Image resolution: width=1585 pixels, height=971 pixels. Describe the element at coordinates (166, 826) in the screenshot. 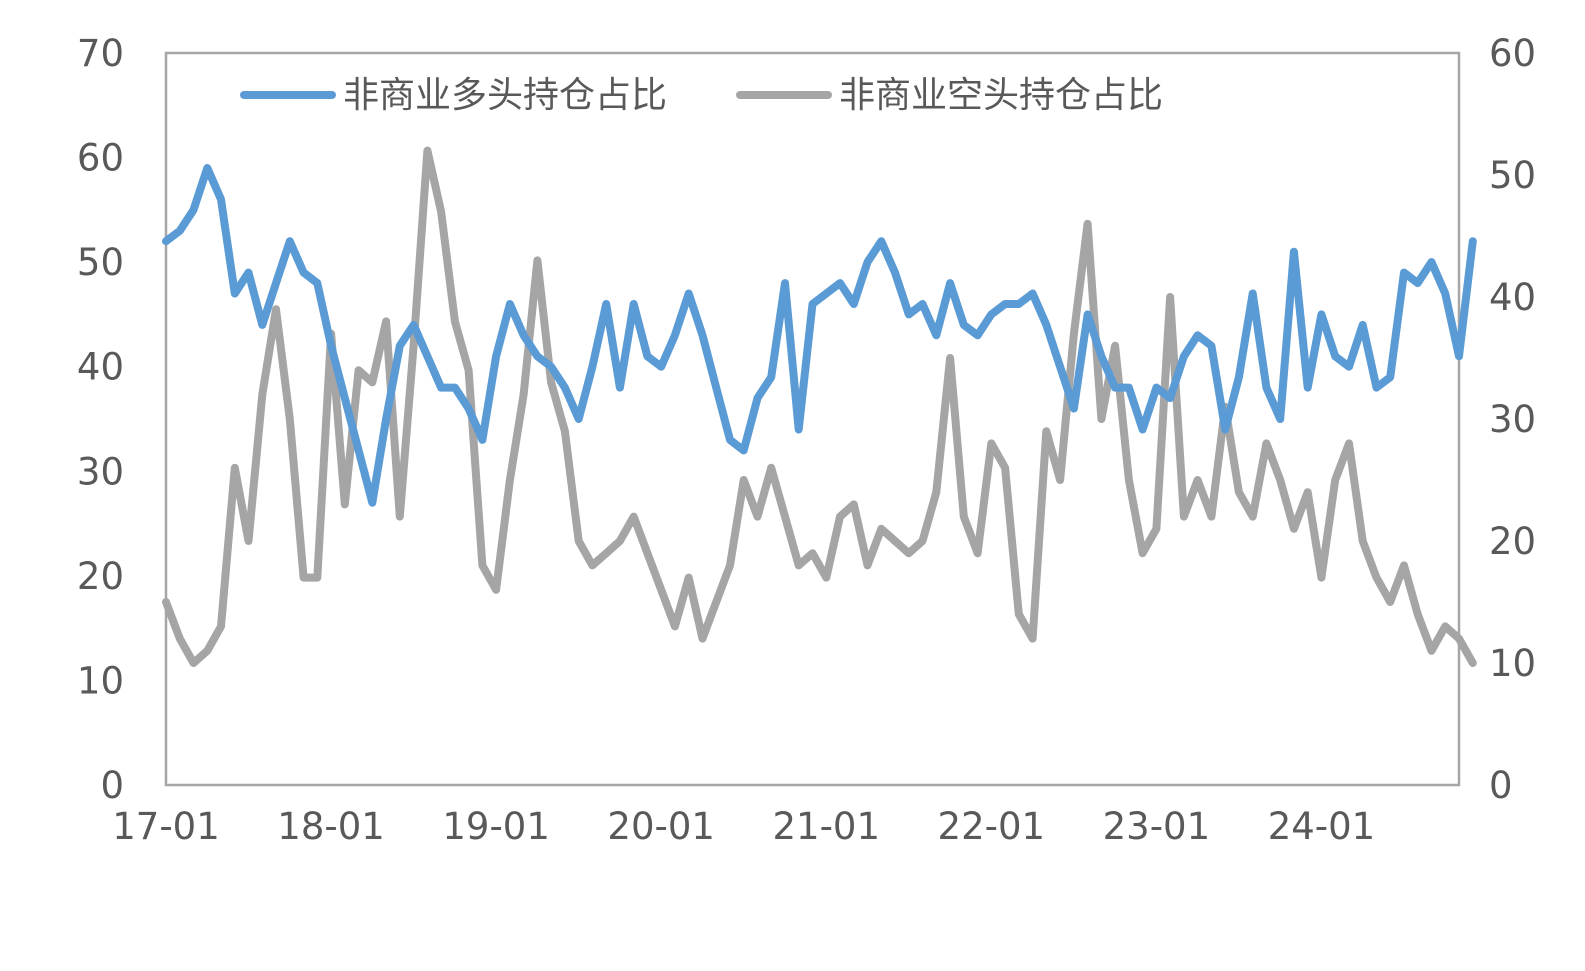

I see `x-tick-label: 17-01` at that location.